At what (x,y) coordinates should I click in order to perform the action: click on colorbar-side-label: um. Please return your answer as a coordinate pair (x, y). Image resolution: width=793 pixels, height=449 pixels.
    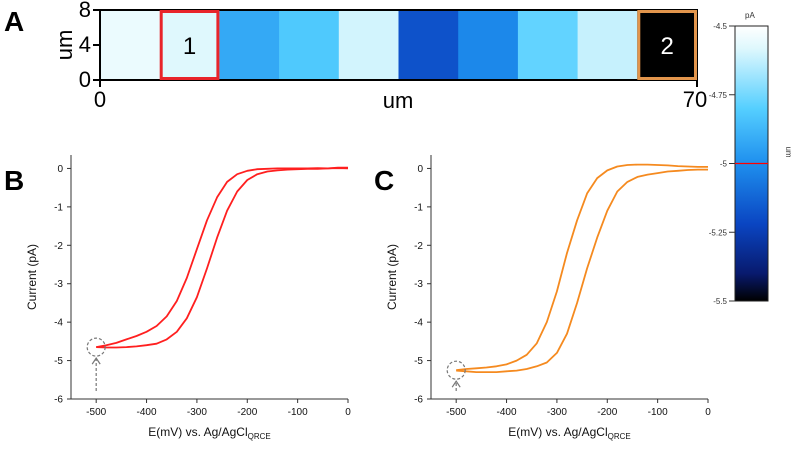
    Looking at the image, I should click on (788, 151).